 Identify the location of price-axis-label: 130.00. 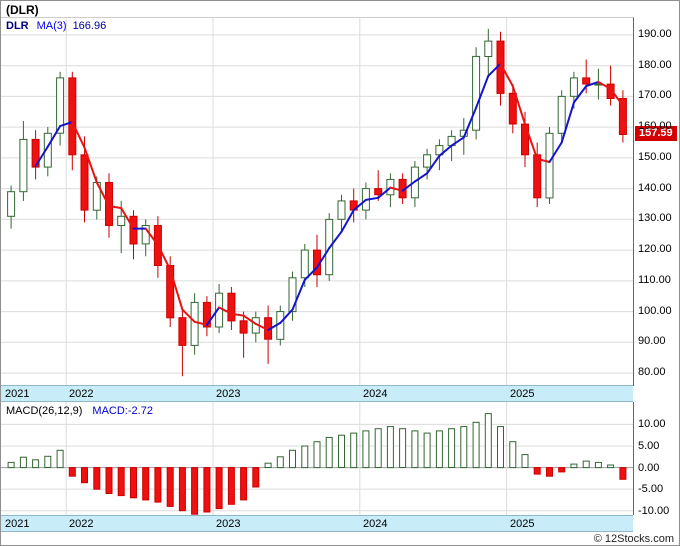
(655, 218).